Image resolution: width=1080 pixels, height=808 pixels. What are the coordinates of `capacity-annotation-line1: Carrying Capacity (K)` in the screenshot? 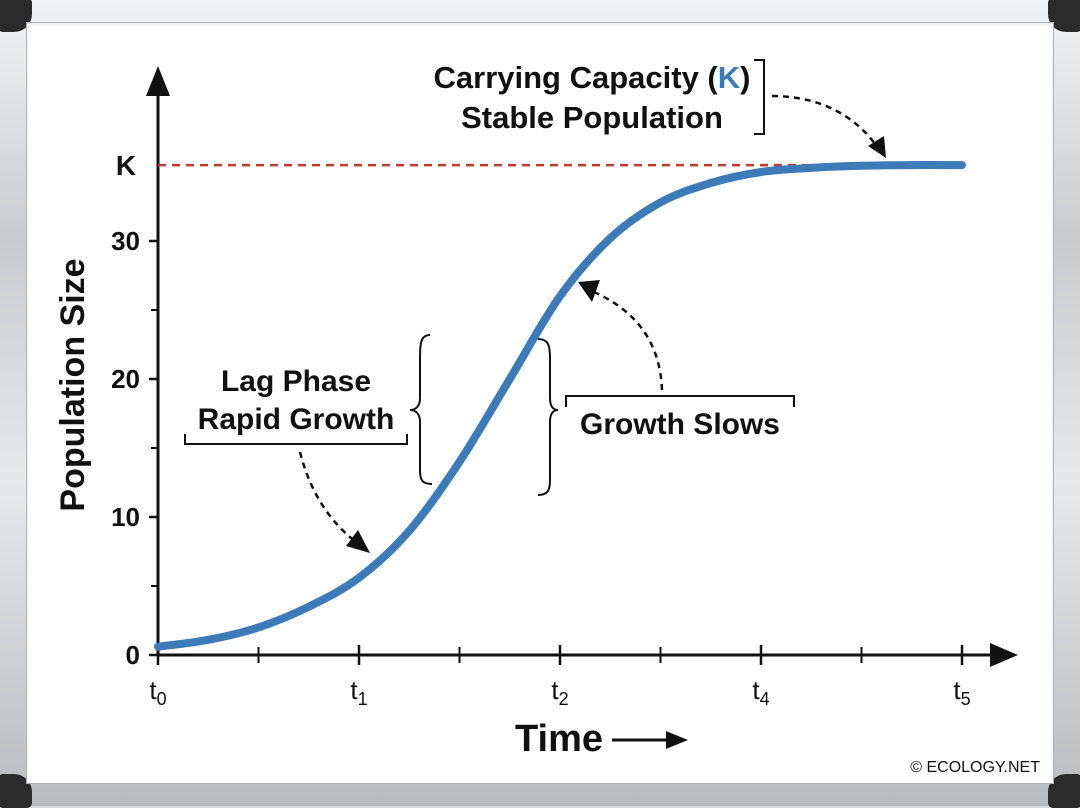 It's located at (592, 77).